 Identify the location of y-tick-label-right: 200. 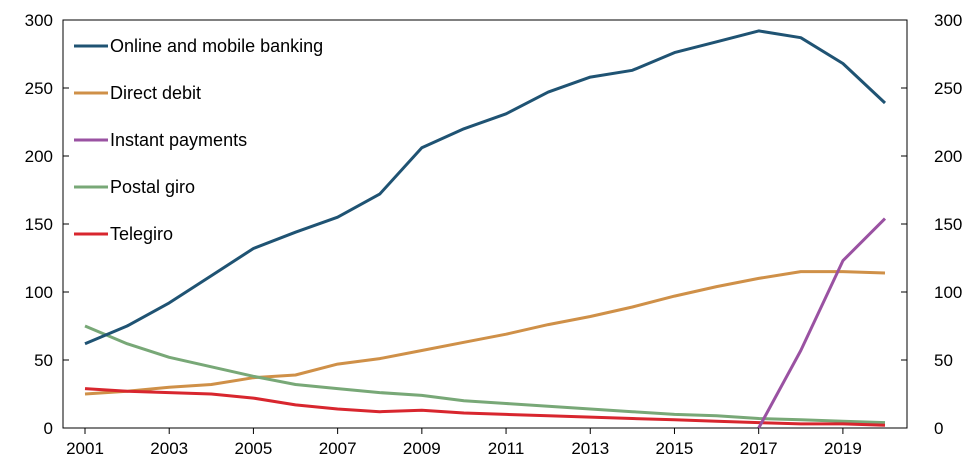
(948, 156).